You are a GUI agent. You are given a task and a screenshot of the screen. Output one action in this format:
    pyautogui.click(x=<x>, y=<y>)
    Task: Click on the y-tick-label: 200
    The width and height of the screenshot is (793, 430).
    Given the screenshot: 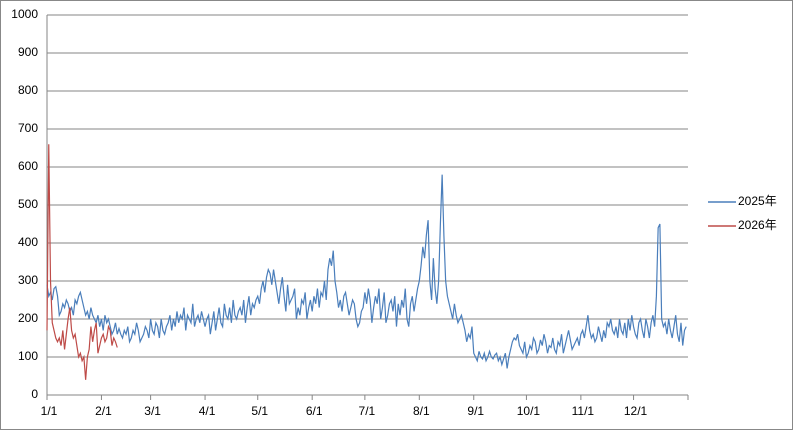 What is the action you would take?
    pyautogui.click(x=28, y=318)
    